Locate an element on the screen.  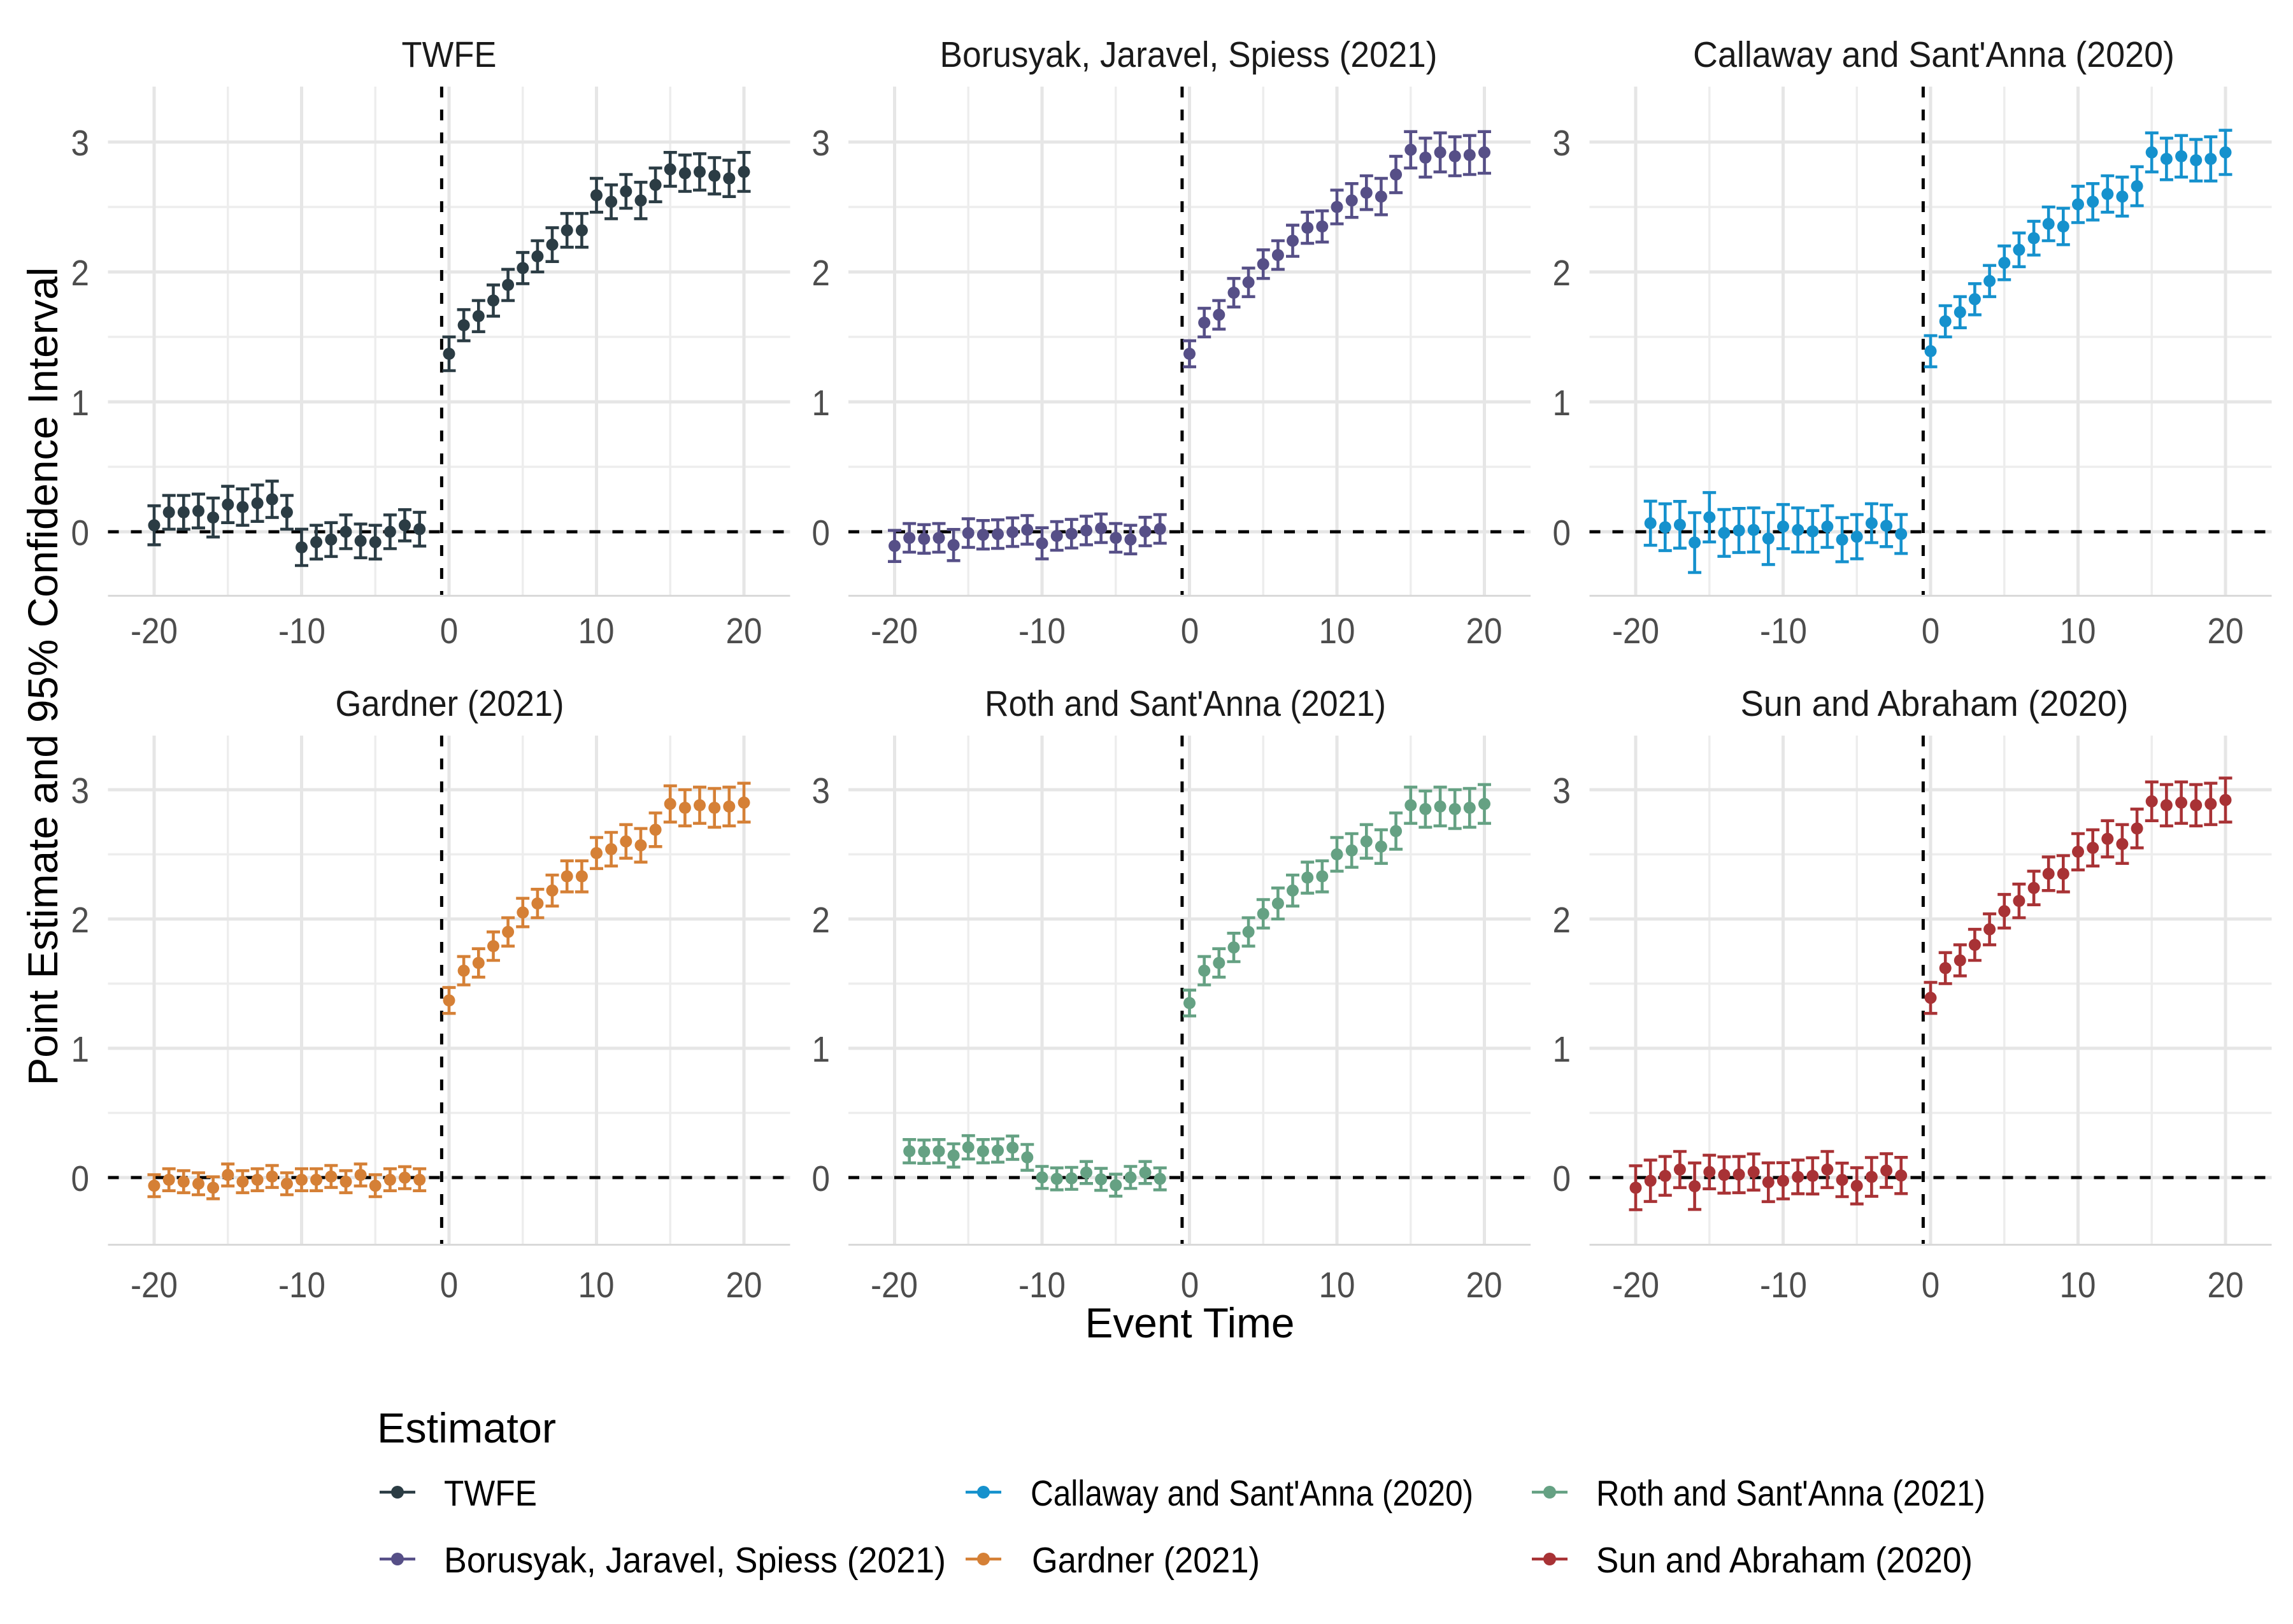
svg-text: Event Time is located at coordinates (1190, 1322).